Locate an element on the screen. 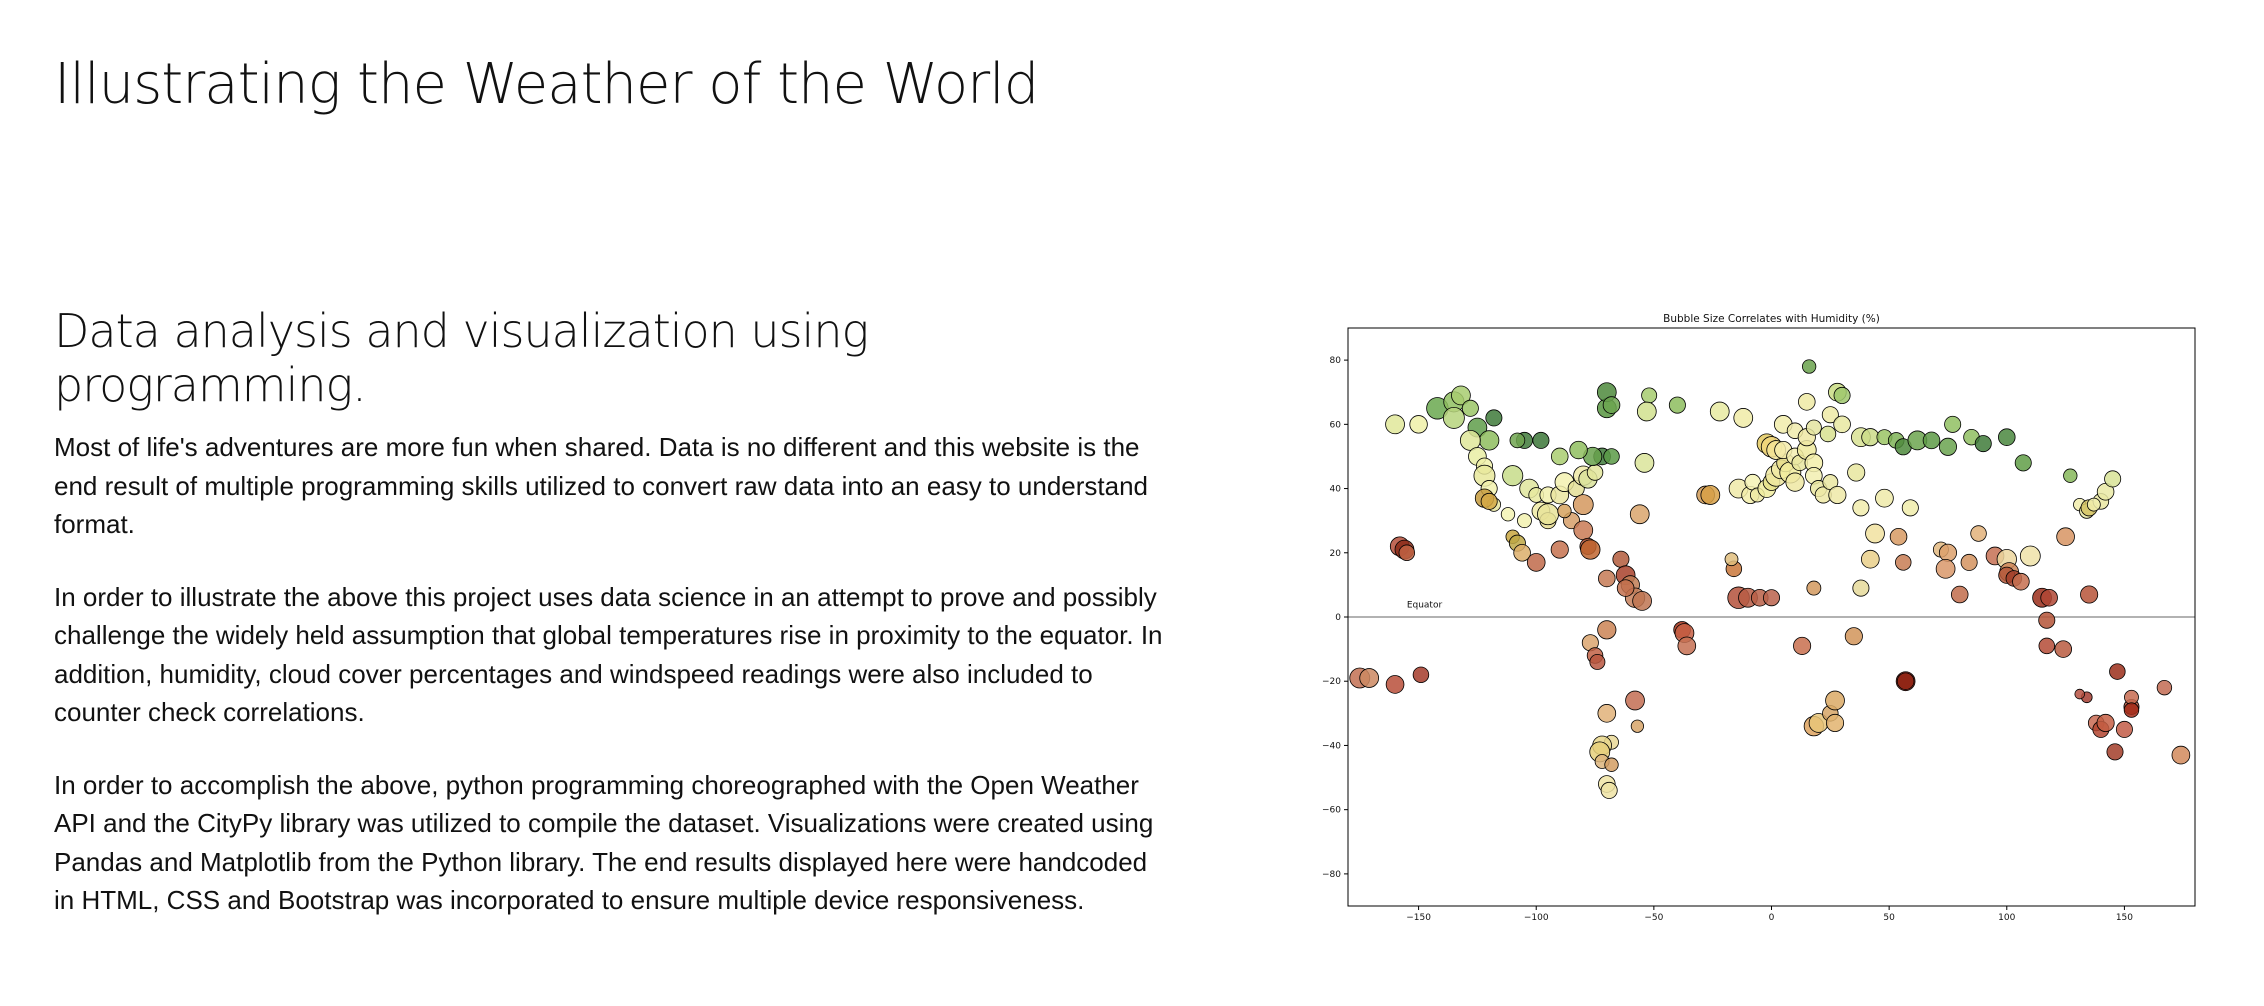  x-tick-label: 150 is located at coordinates (2124, 918).